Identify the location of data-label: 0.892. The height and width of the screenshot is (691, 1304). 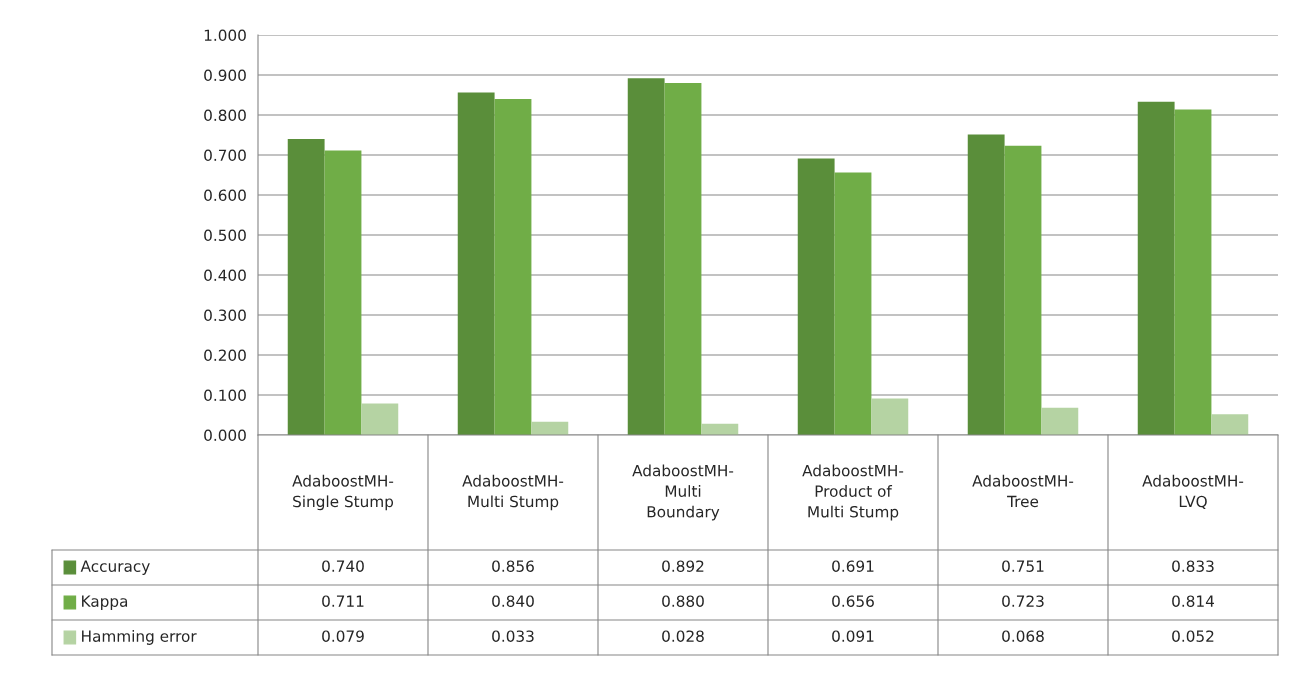
(683, 566).